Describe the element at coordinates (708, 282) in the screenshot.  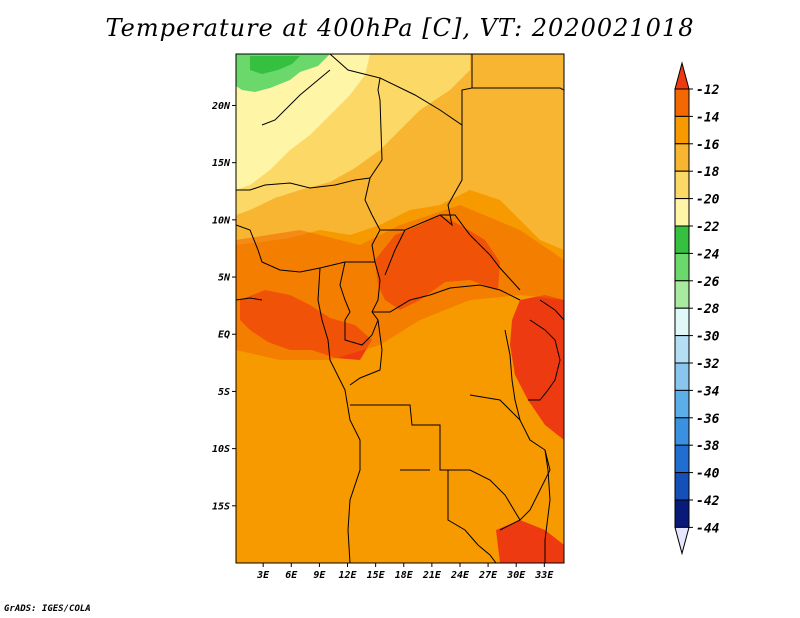
I see `colorbar-label: -26` at that location.